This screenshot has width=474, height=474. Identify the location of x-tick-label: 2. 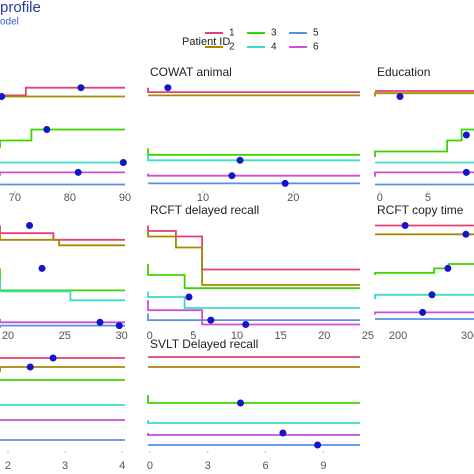
(8, 466).